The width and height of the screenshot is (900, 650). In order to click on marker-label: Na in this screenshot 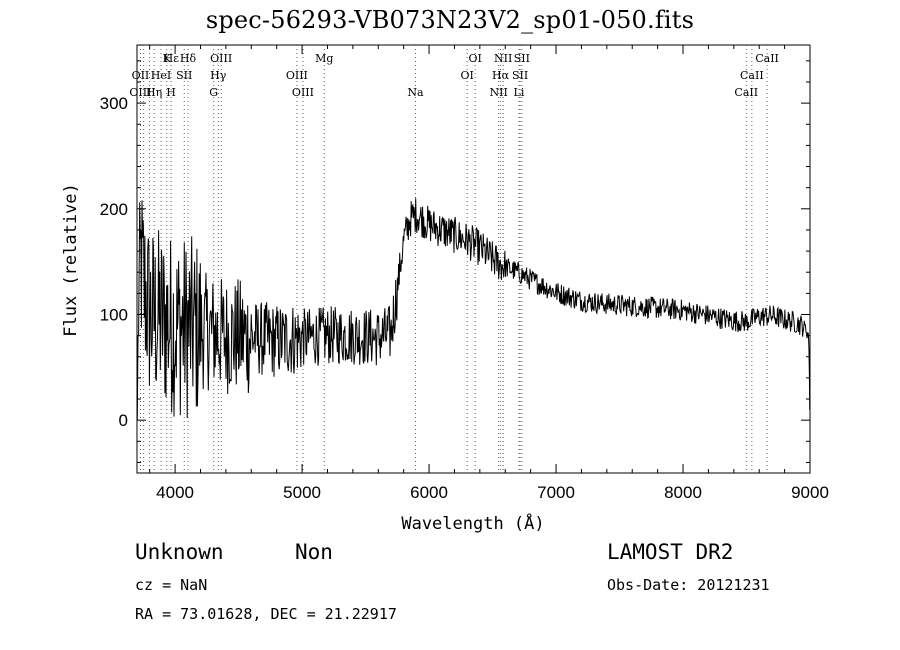, I will do `click(415, 92)`.